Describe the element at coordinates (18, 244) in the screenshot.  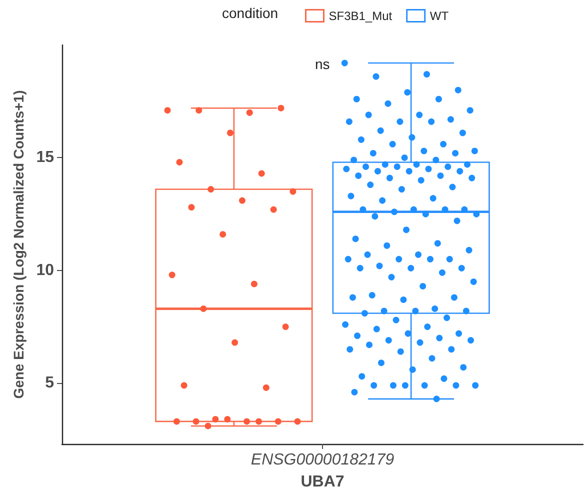
I see `y-axis-title: Gene Expression (Log2 Normalized Counts+1)` at that location.